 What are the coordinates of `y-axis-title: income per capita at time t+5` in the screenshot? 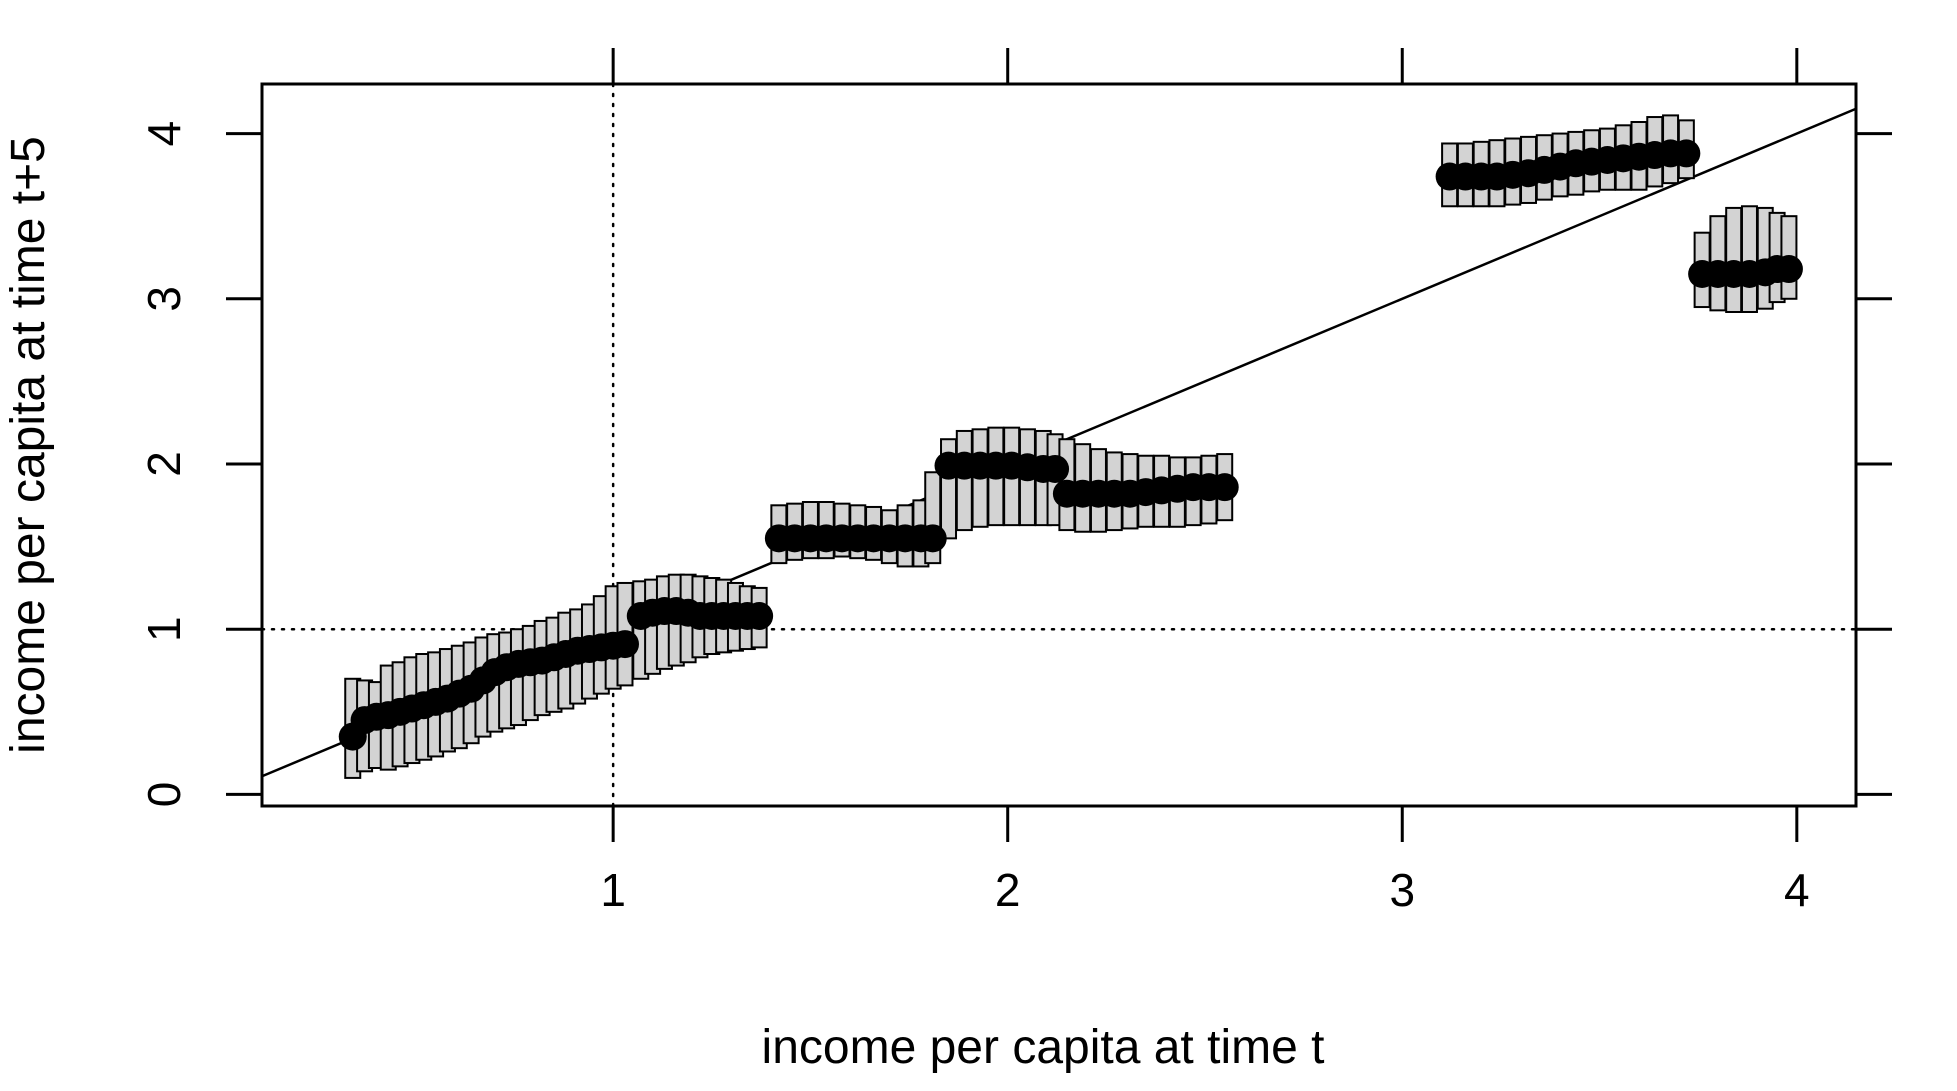 It's located at (28, 445).